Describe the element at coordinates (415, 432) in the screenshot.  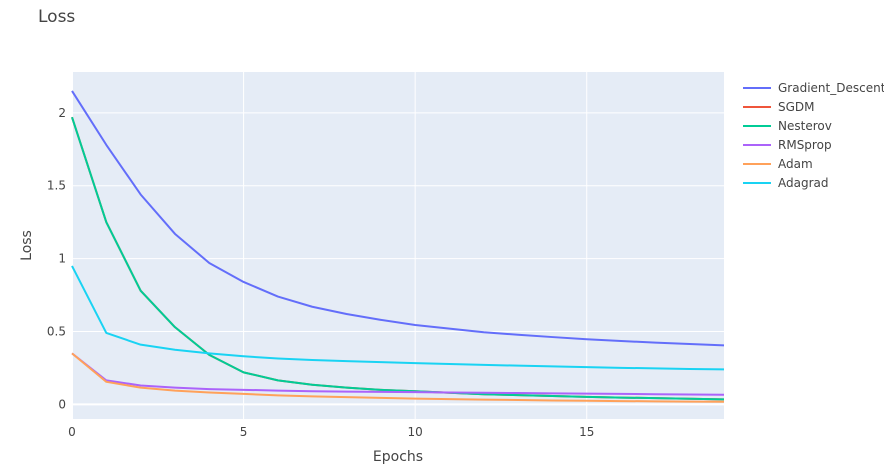
I see `x-tick-label: 10` at that location.